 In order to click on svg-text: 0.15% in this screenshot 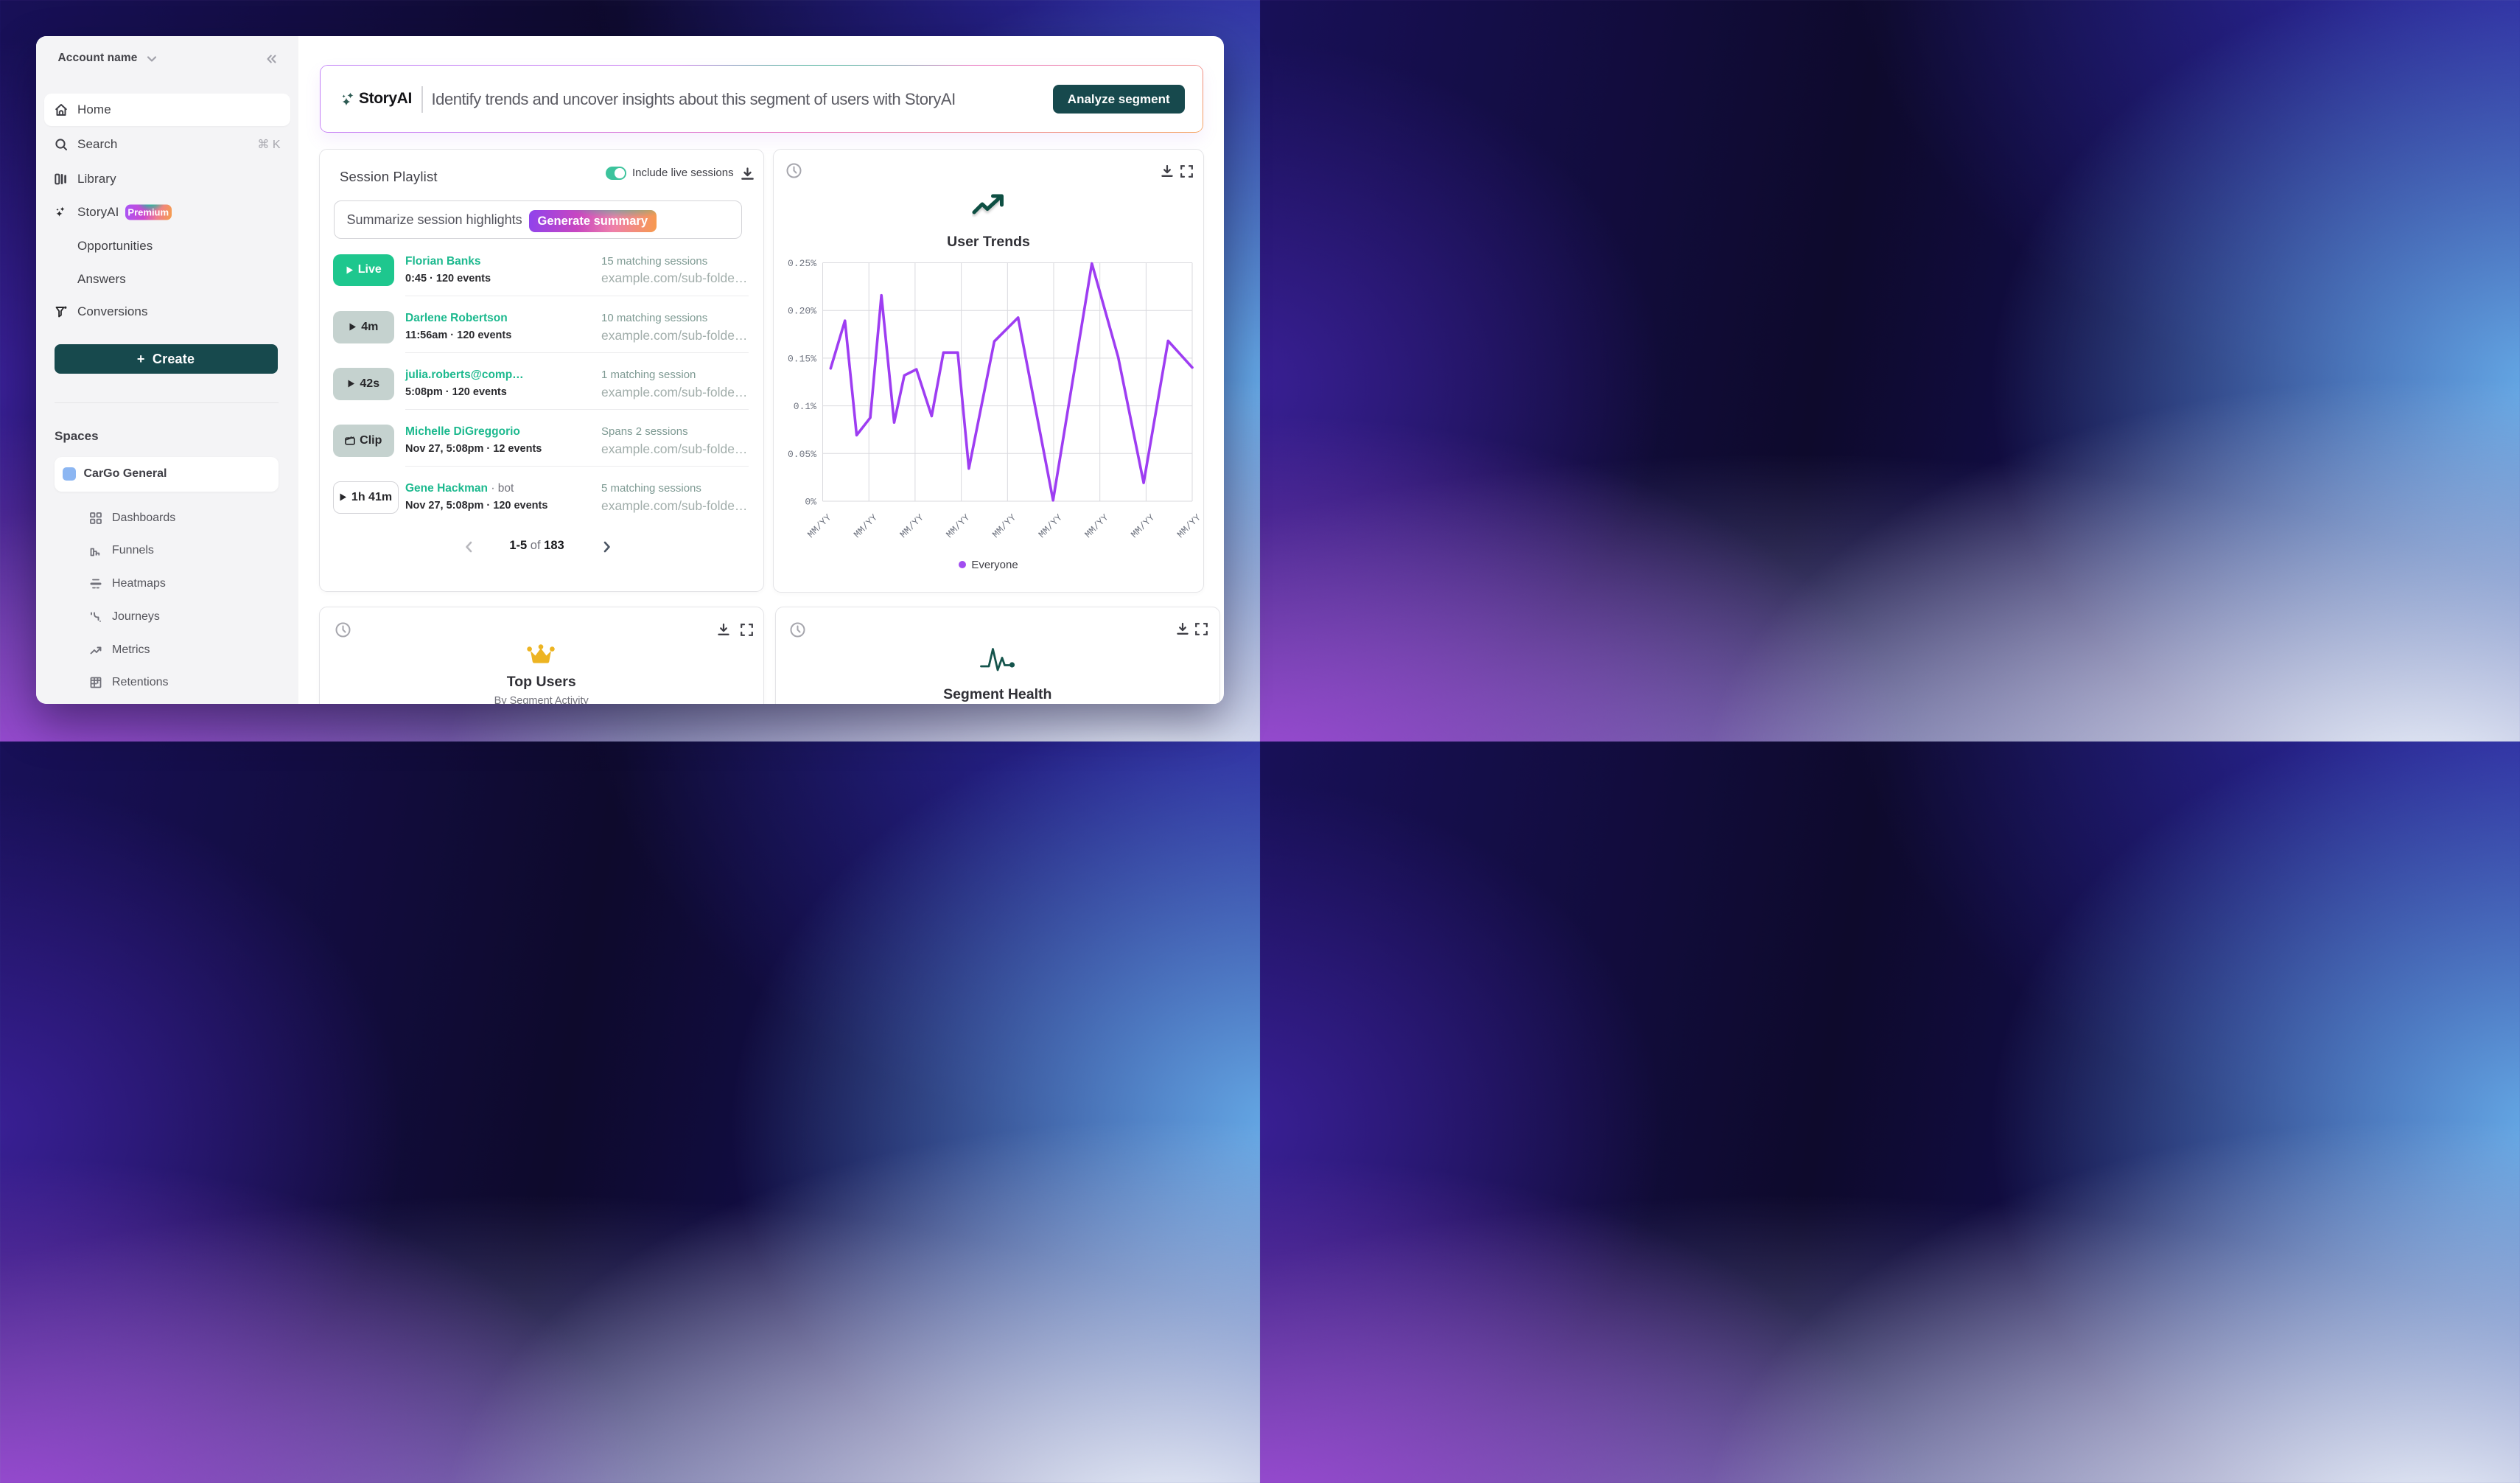, I will do `click(802, 358)`.